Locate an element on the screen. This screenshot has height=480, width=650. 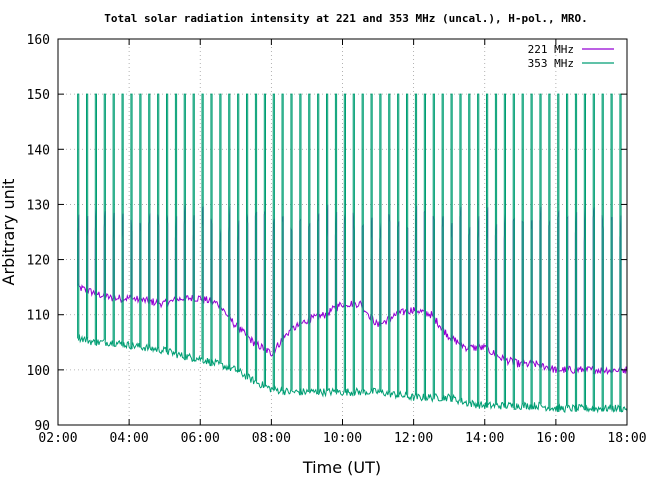
x-tick-label: 08:00 is located at coordinates (271, 438).